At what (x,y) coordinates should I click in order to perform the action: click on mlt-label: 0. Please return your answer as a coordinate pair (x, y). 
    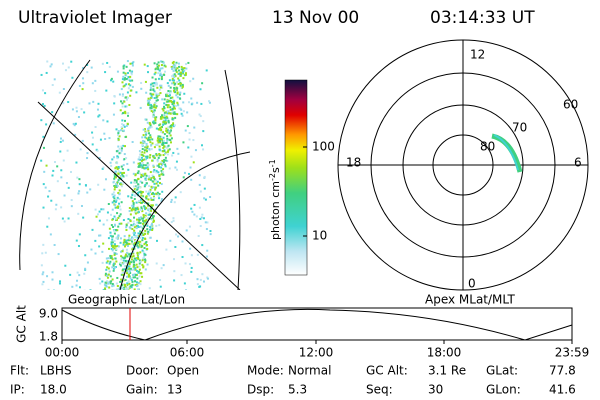
    Looking at the image, I should click on (472, 284).